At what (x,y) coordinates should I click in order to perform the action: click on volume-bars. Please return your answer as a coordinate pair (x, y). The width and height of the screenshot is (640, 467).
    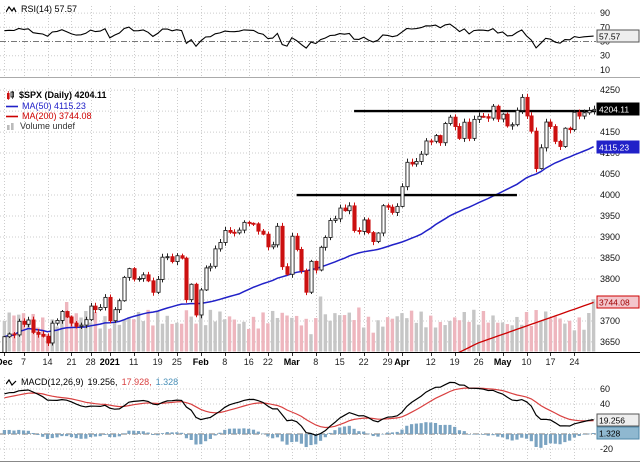
    Looking at the image, I should click on (299, 324).